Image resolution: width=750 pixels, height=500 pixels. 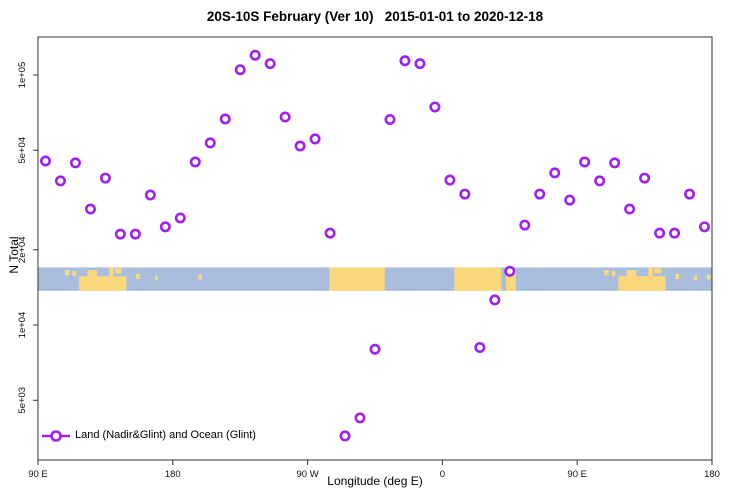 What do you see at coordinates (375, 481) in the screenshot?
I see `x-axis-title: Longitude (deg E)` at bounding box center [375, 481].